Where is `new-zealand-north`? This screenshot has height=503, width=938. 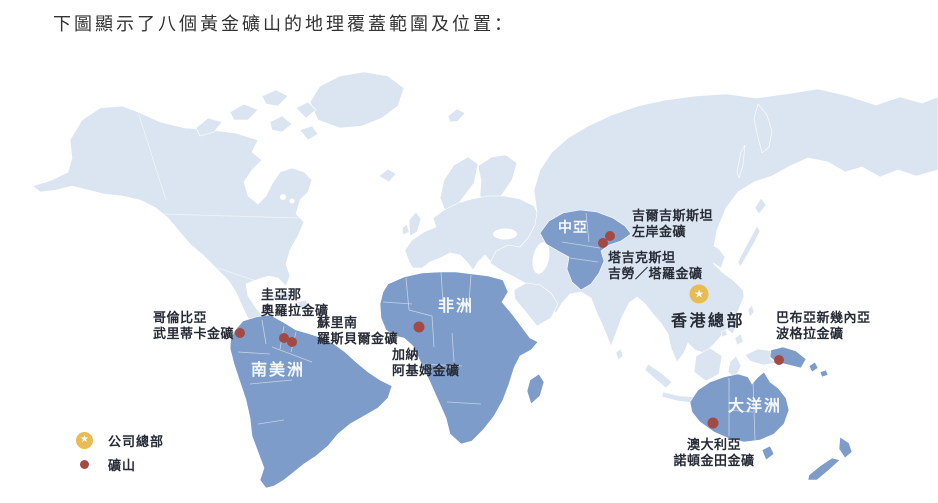
new-zealand-north is located at coordinates (845, 447).